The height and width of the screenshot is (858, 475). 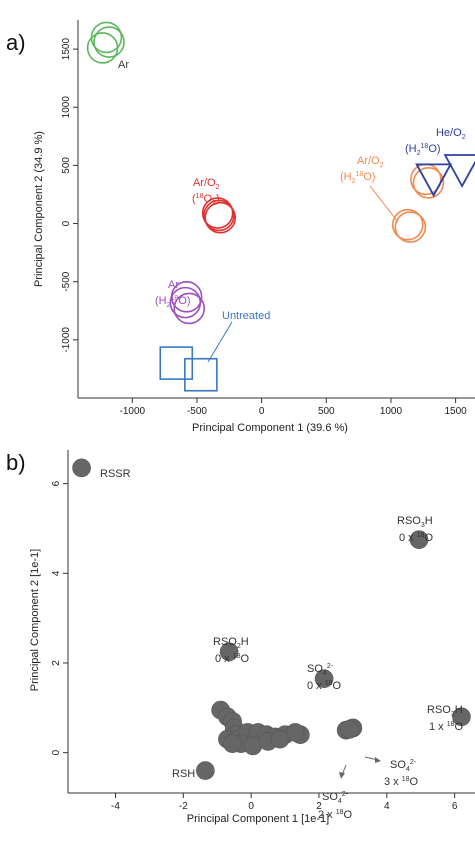 I want to click on y-tick-label-b: 4, so click(x=56, y=573).